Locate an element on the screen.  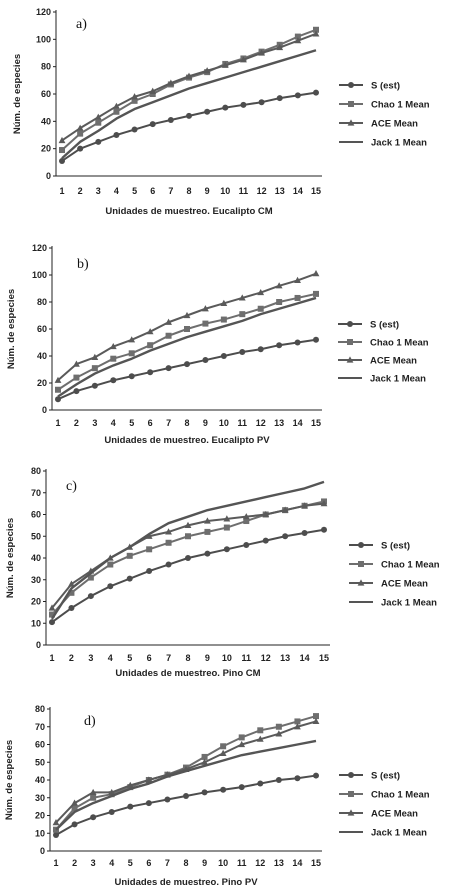
y-tick-label: 50 is located at coordinates (40, 762).